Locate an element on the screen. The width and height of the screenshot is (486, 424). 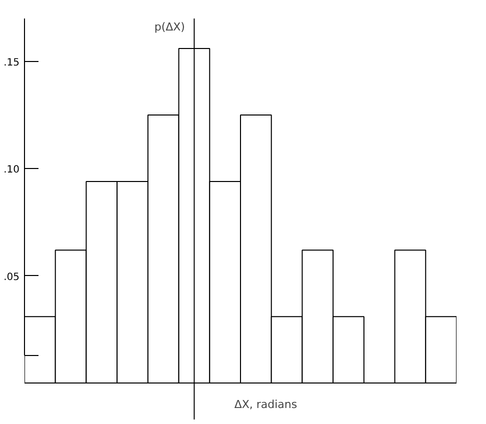
y-tick-label: .15 is located at coordinates (12, 62).